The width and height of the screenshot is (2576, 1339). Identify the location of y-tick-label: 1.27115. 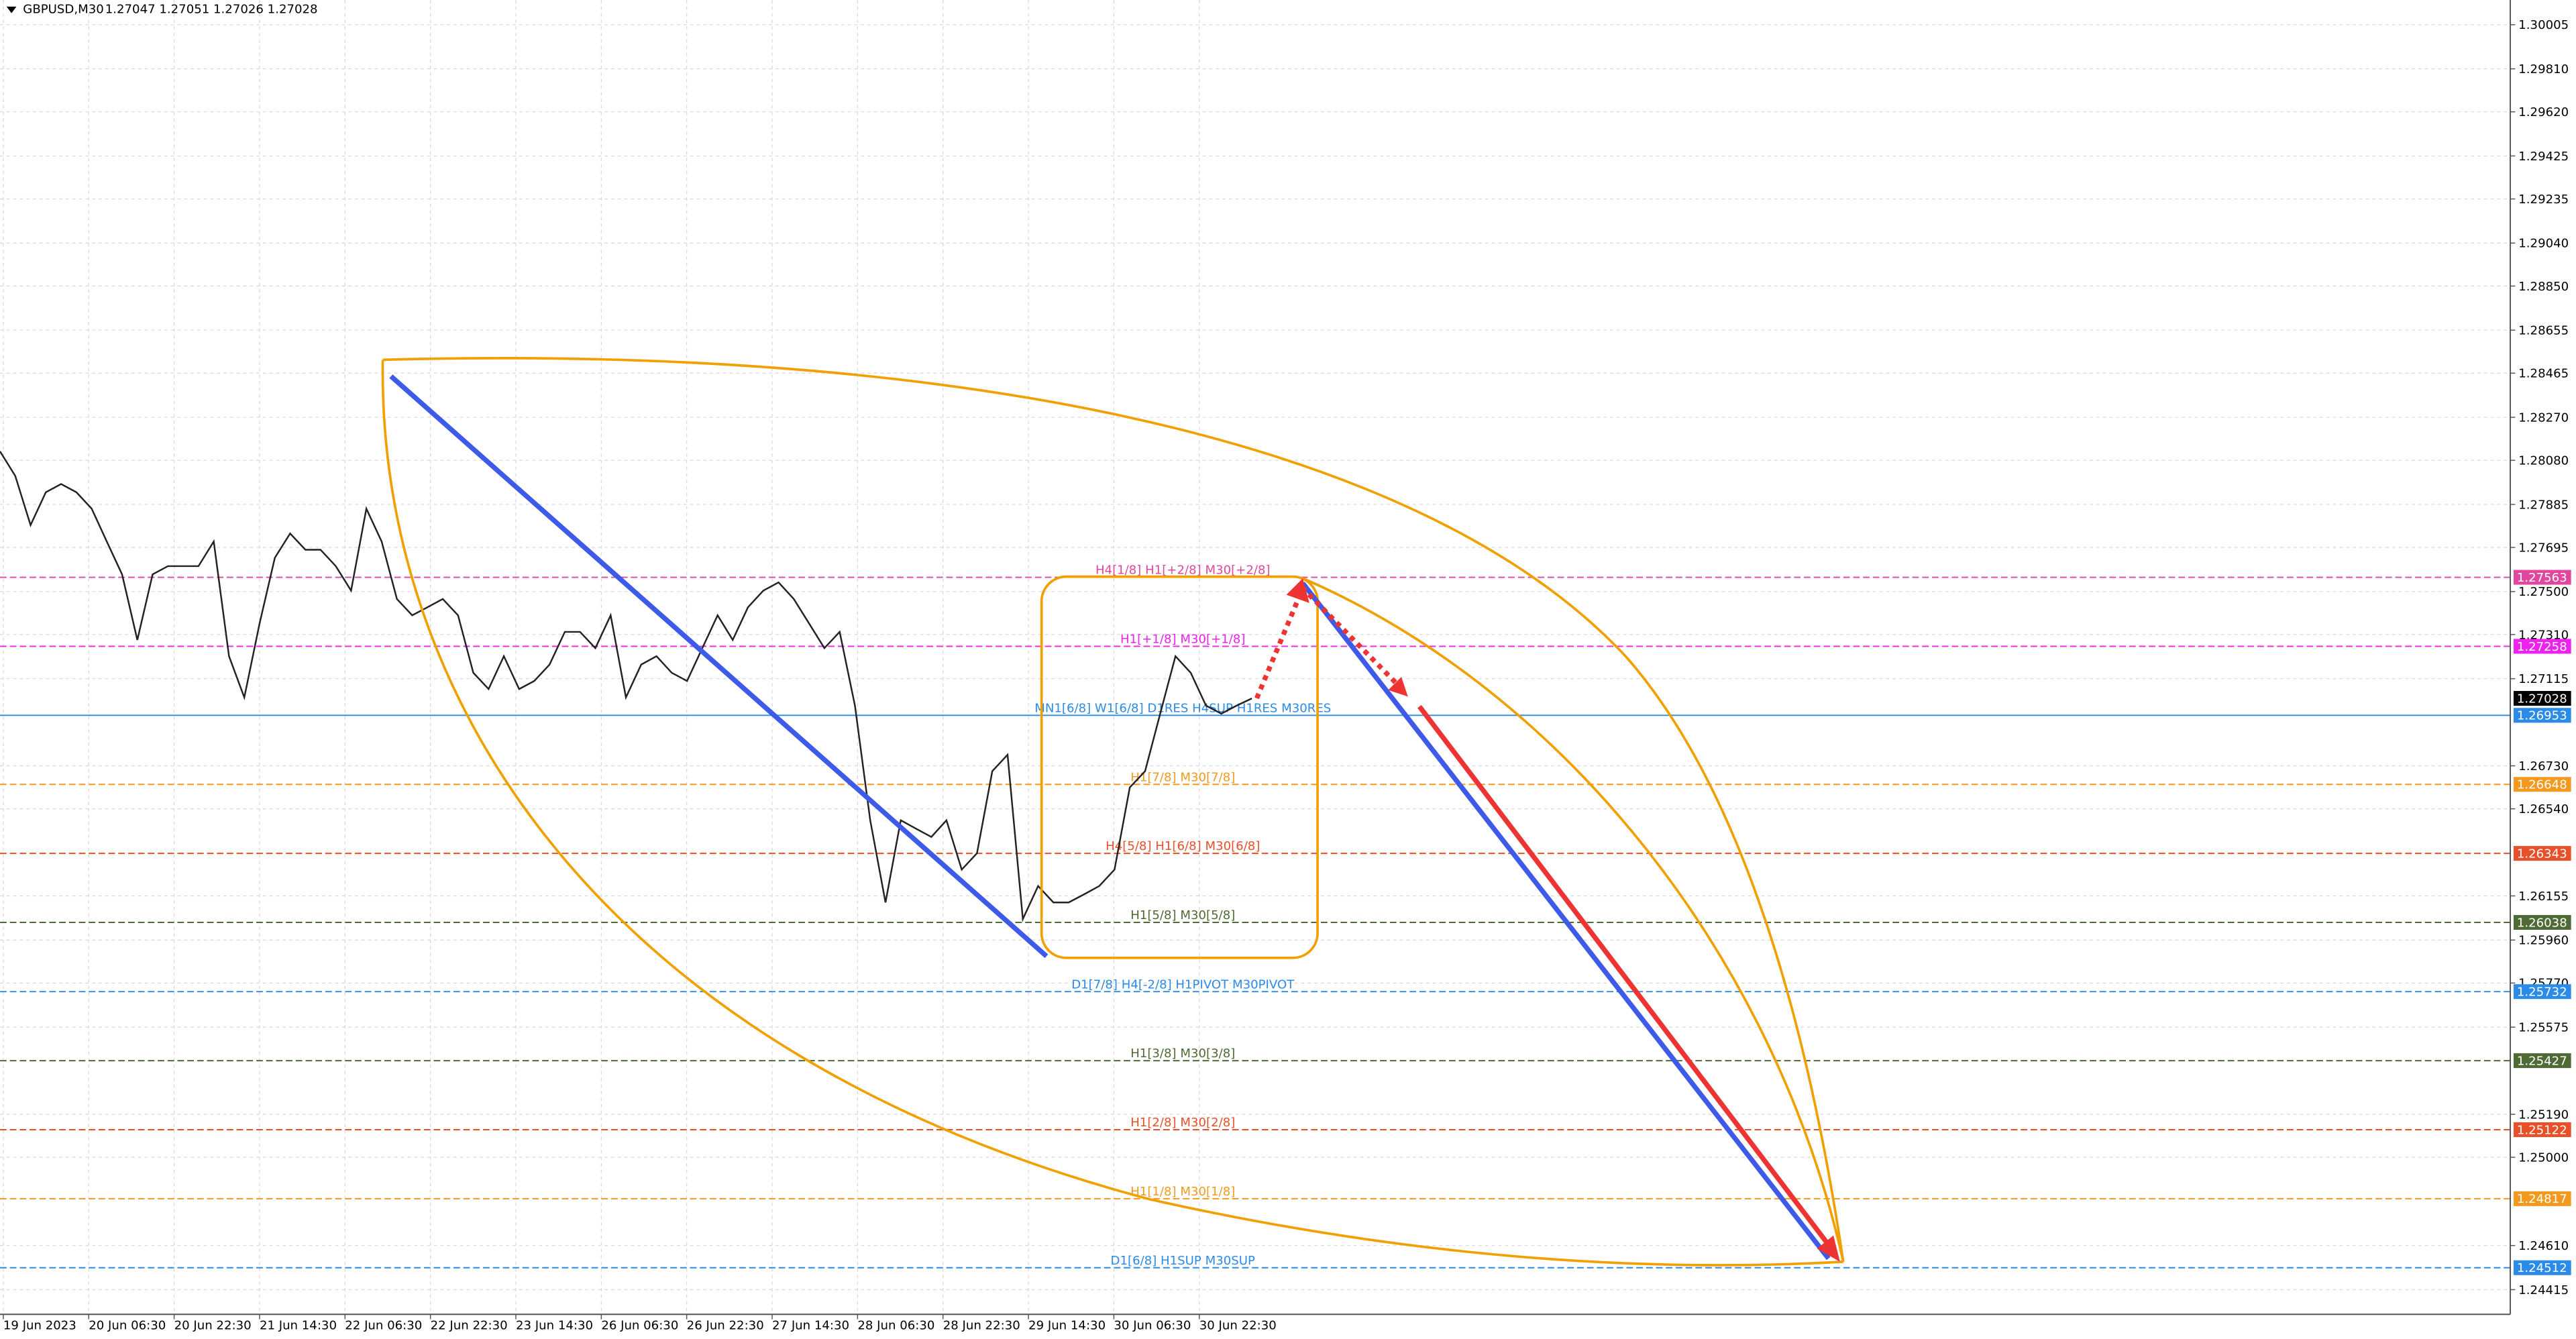
(2543, 679).